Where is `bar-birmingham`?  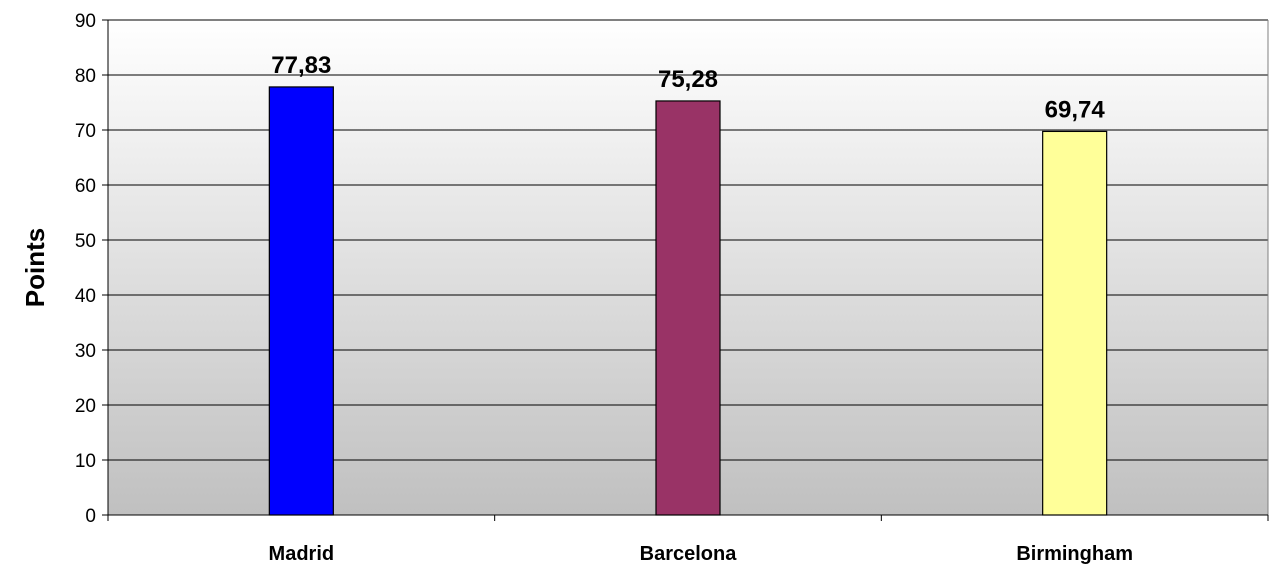
bar-birmingham is located at coordinates (1075, 323).